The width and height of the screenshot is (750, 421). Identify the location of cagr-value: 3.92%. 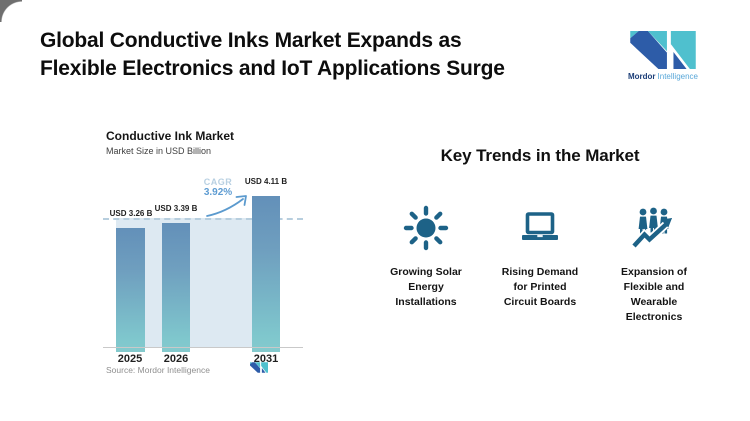
(218, 192).